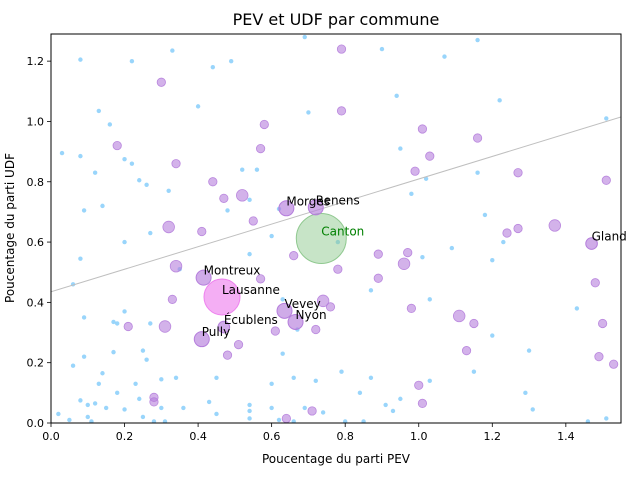  Describe the element at coordinates (336, 19) in the screenshot. I see `chart-title: PEV et UDF par commune` at that location.